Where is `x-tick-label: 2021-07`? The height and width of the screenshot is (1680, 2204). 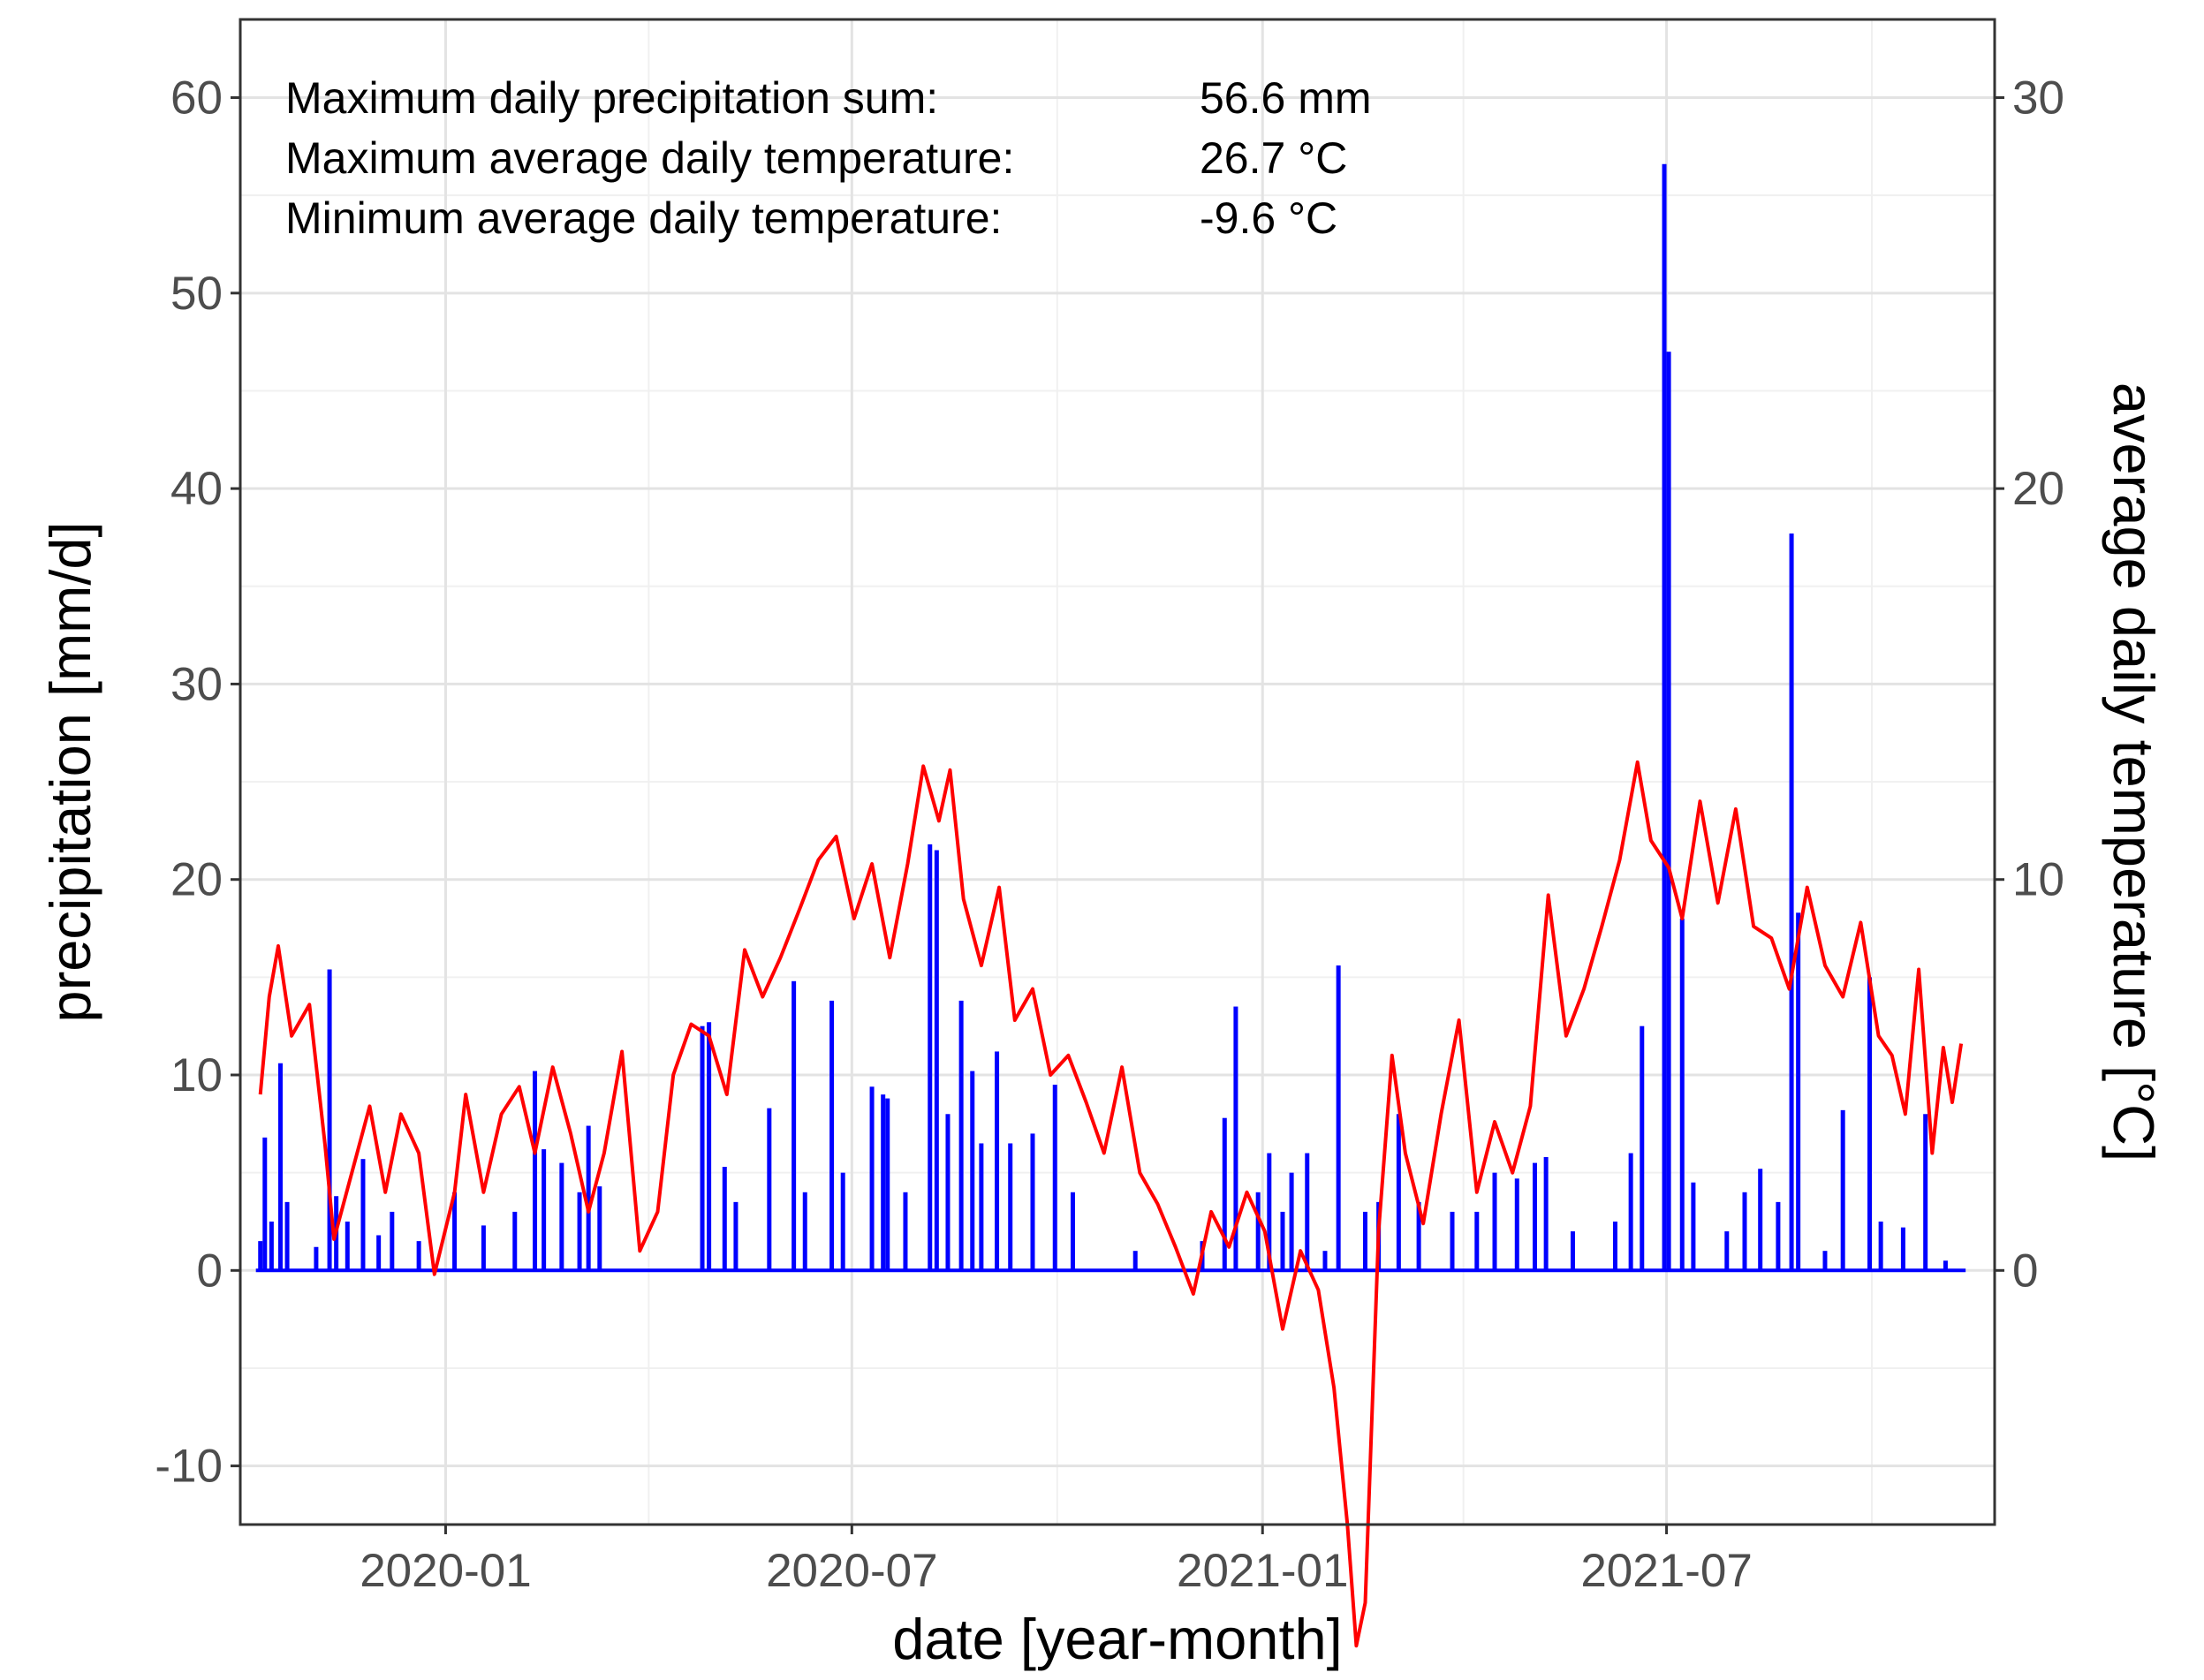
x-tick-label: 2021-07 is located at coordinates (1666, 1571).